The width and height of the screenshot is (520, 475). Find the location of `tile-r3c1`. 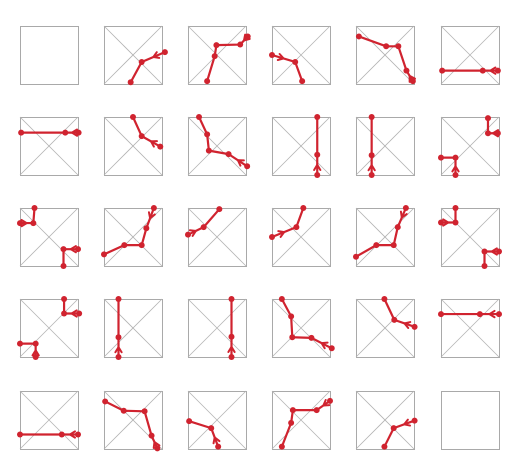

tile-r3c1 is located at coordinates (49, 237).